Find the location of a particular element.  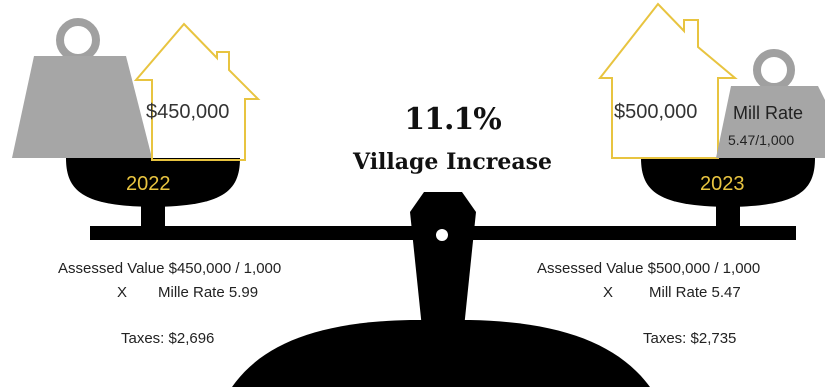

right-taxes: Taxes: $2,735 is located at coordinates (690, 338).